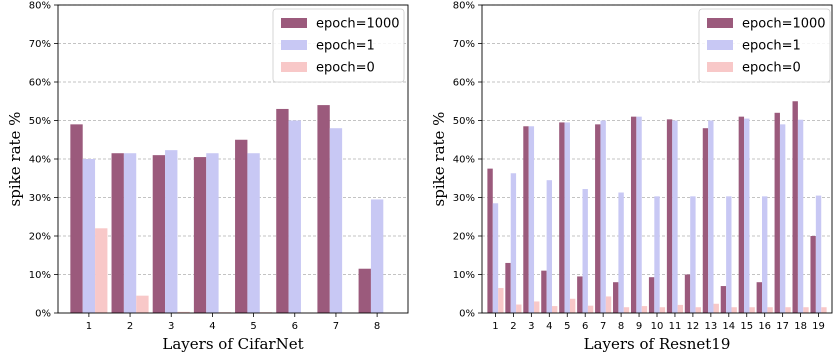 This screenshot has height=360, width=838. Describe the element at coordinates (800, 326) in the screenshot. I see `x-tick-label: 18` at that location.